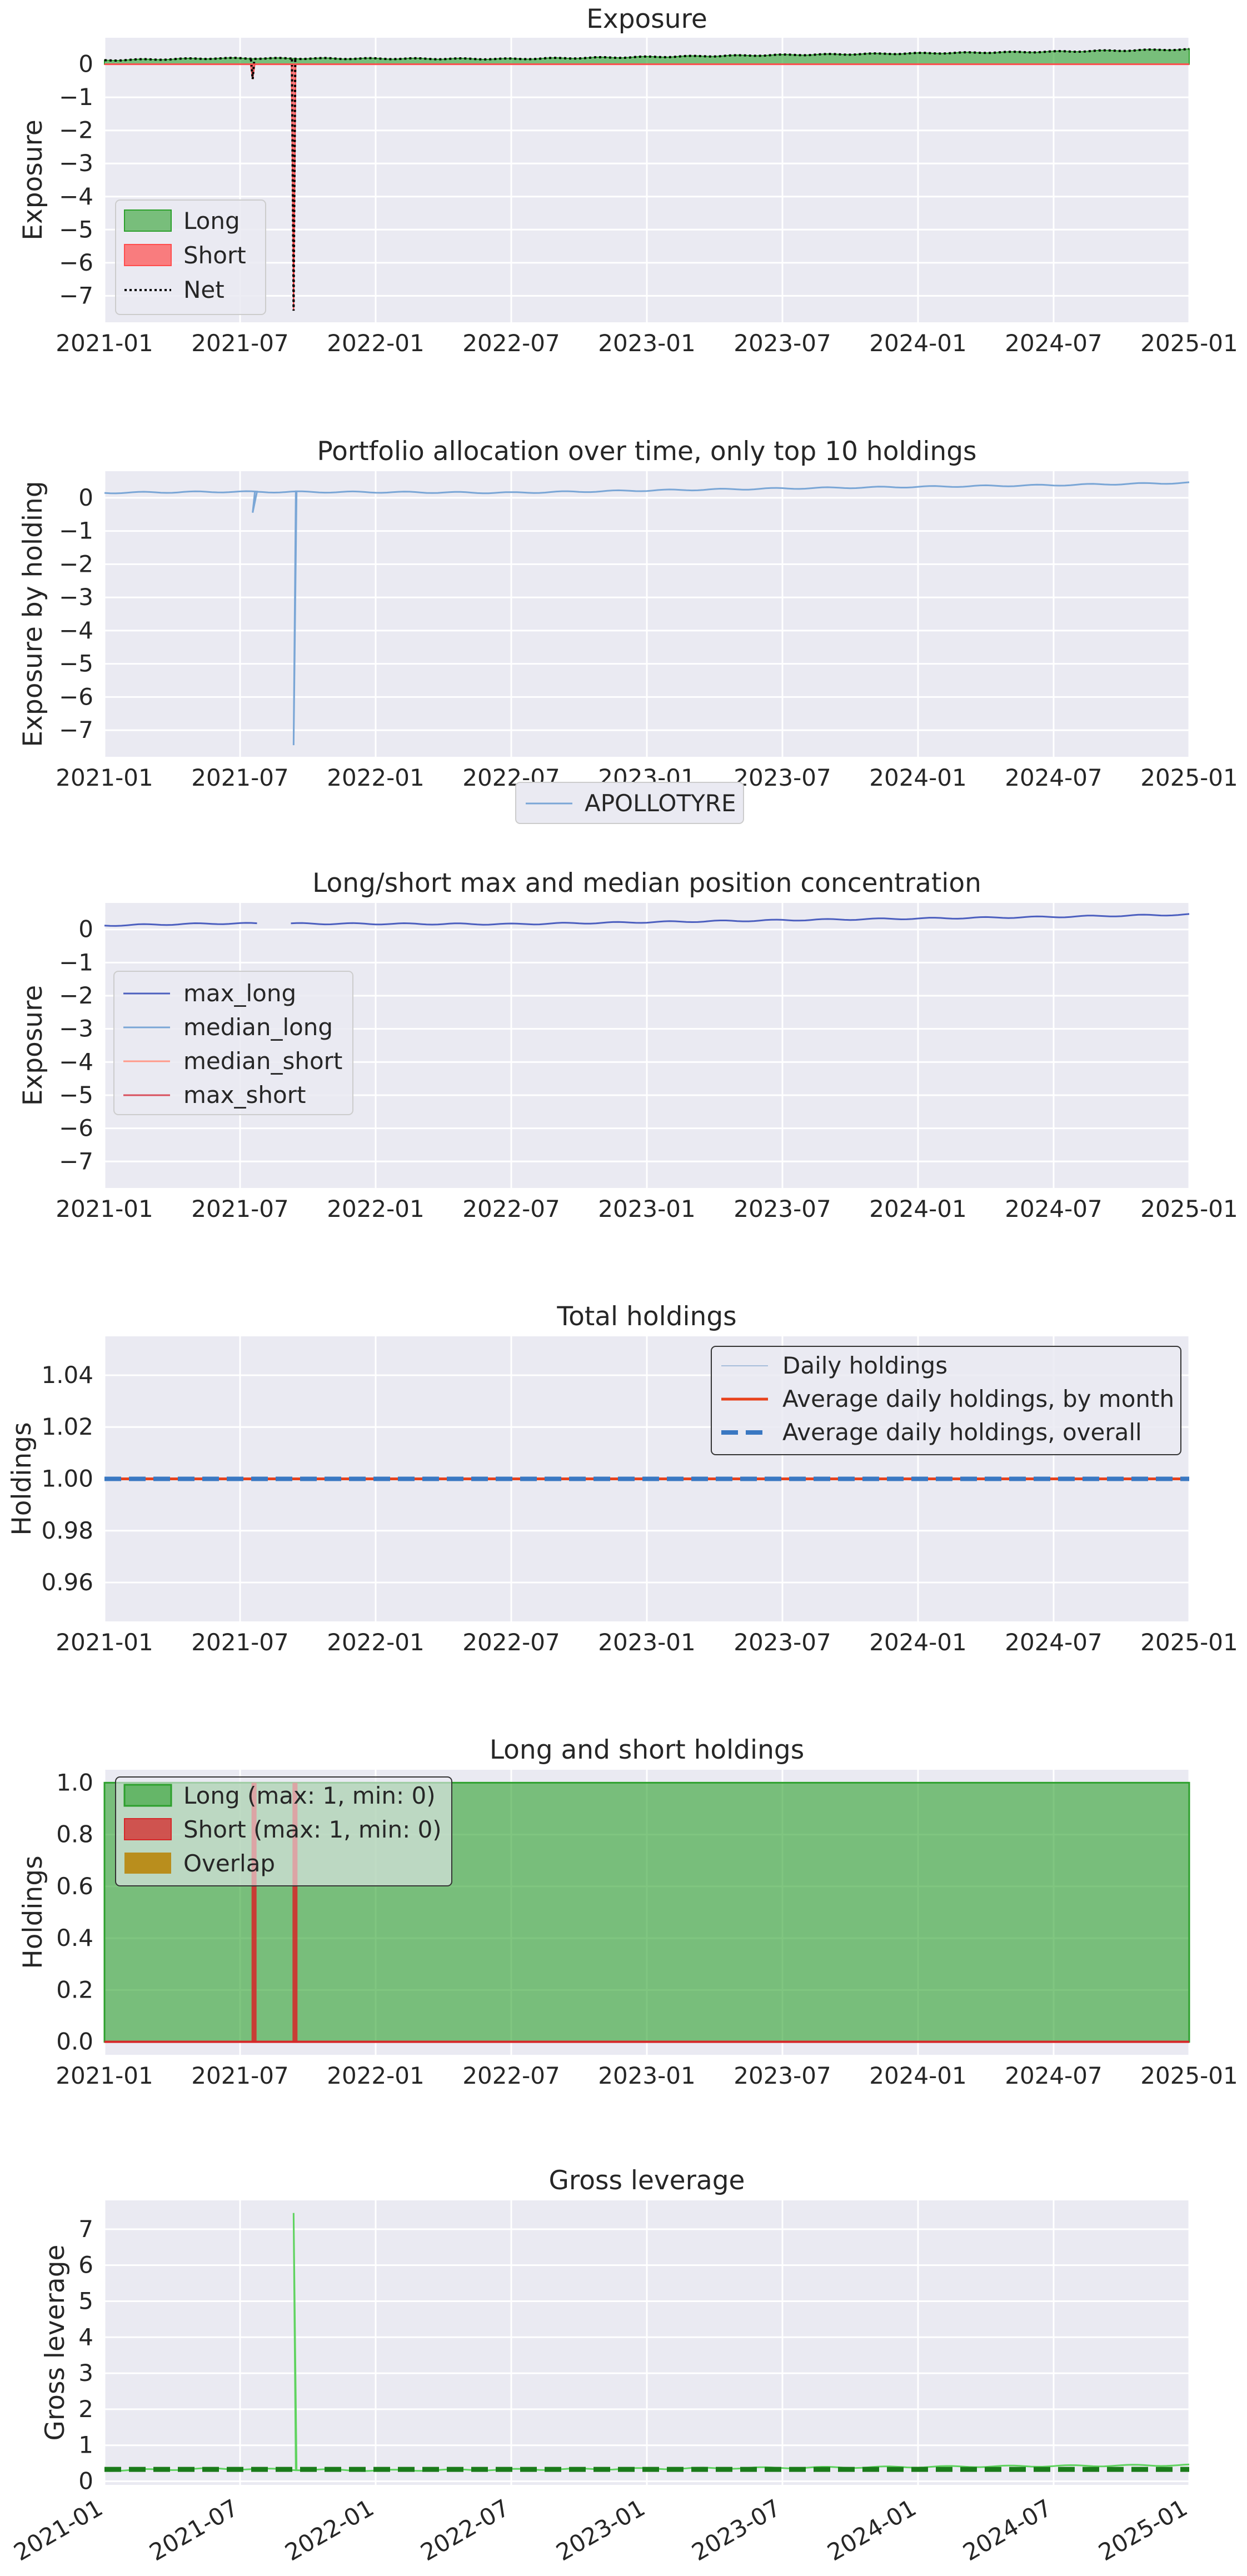 This screenshot has width=1247, height=2576. What do you see at coordinates (85, 2409) in the screenshot?
I see `y-tick-label: 2` at bounding box center [85, 2409].